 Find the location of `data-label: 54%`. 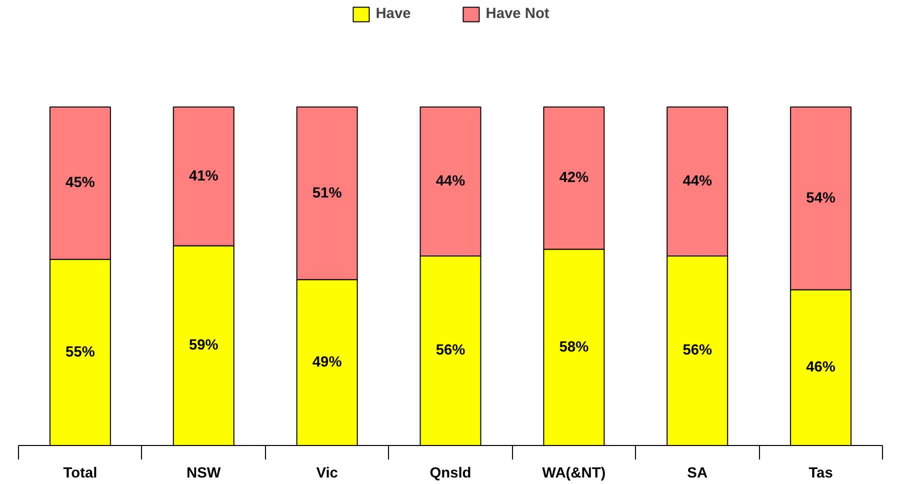

data-label: 54% is located at coordinates (821, 198).